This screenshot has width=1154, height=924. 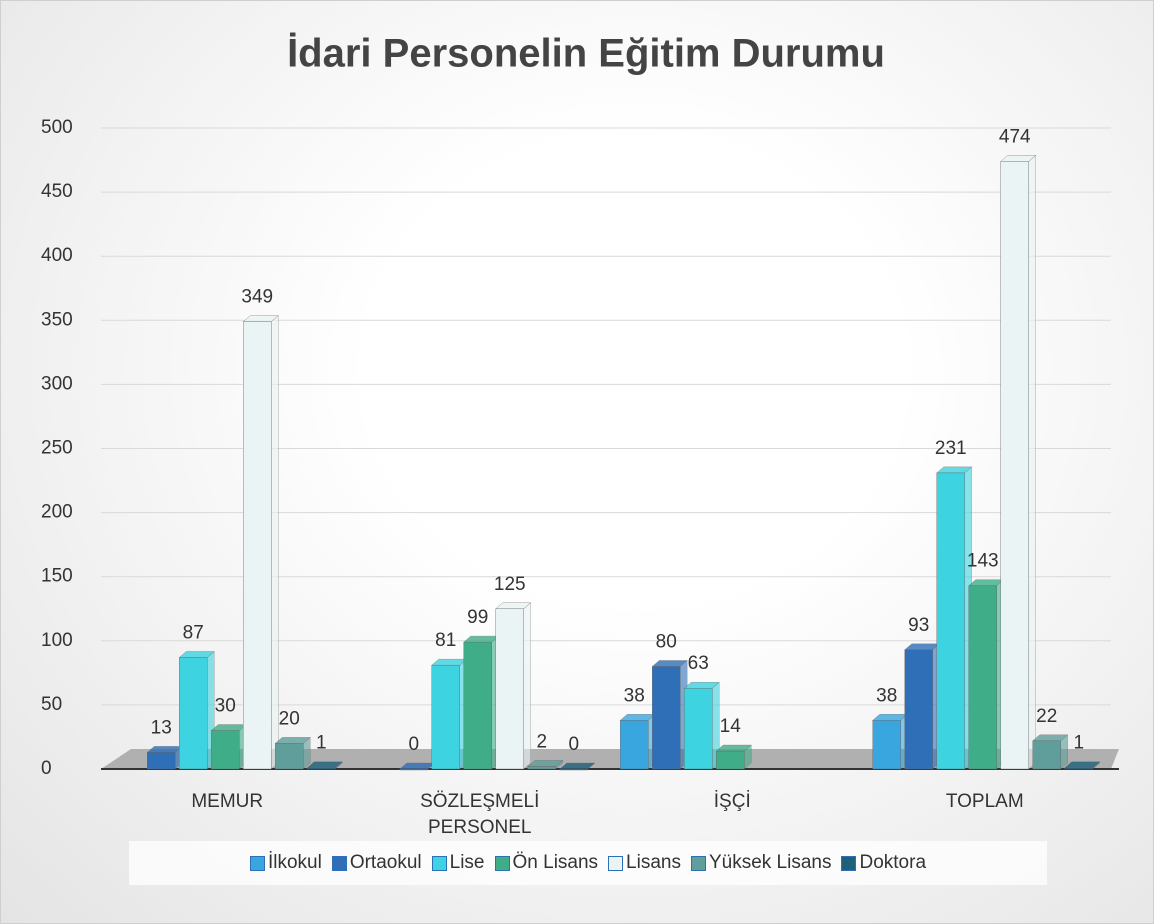 What do you see at coordinates (983, 561) in the screenshot?
I see `value-label: 143` at bounding box center [983, 561].